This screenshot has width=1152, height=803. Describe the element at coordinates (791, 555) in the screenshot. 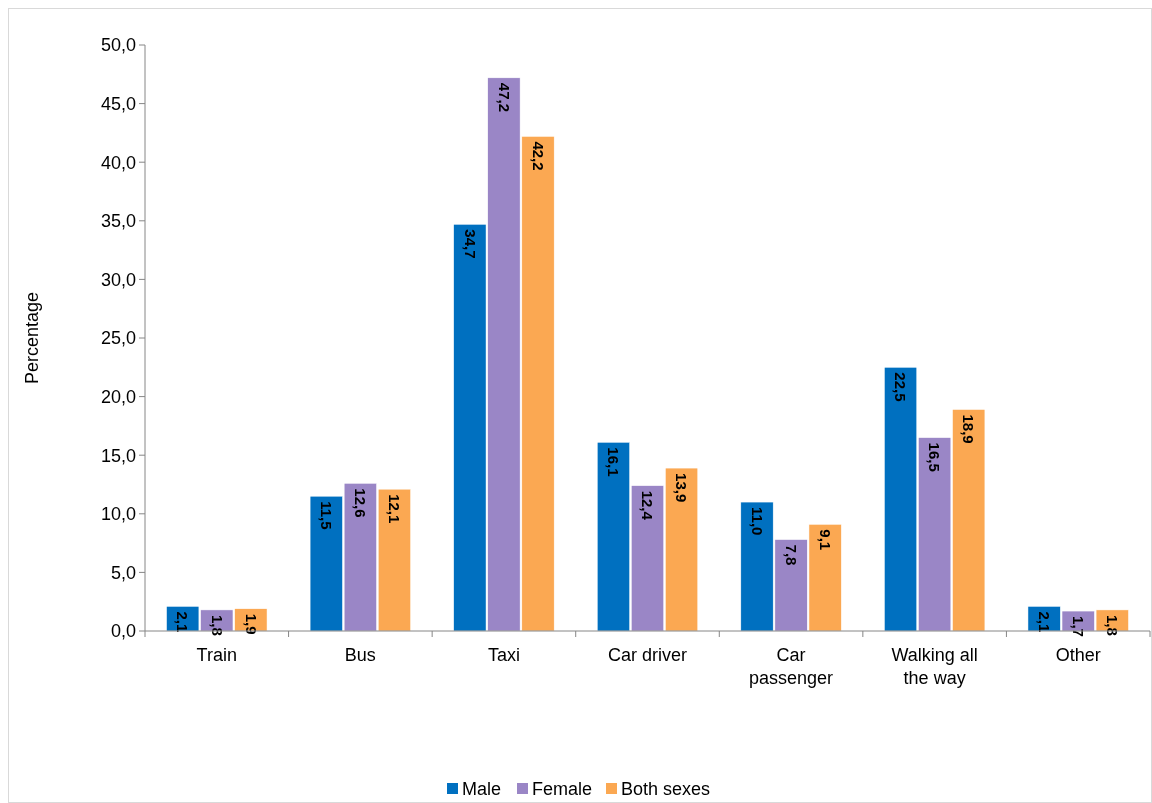

I see `data-label: 7,8` at that location.